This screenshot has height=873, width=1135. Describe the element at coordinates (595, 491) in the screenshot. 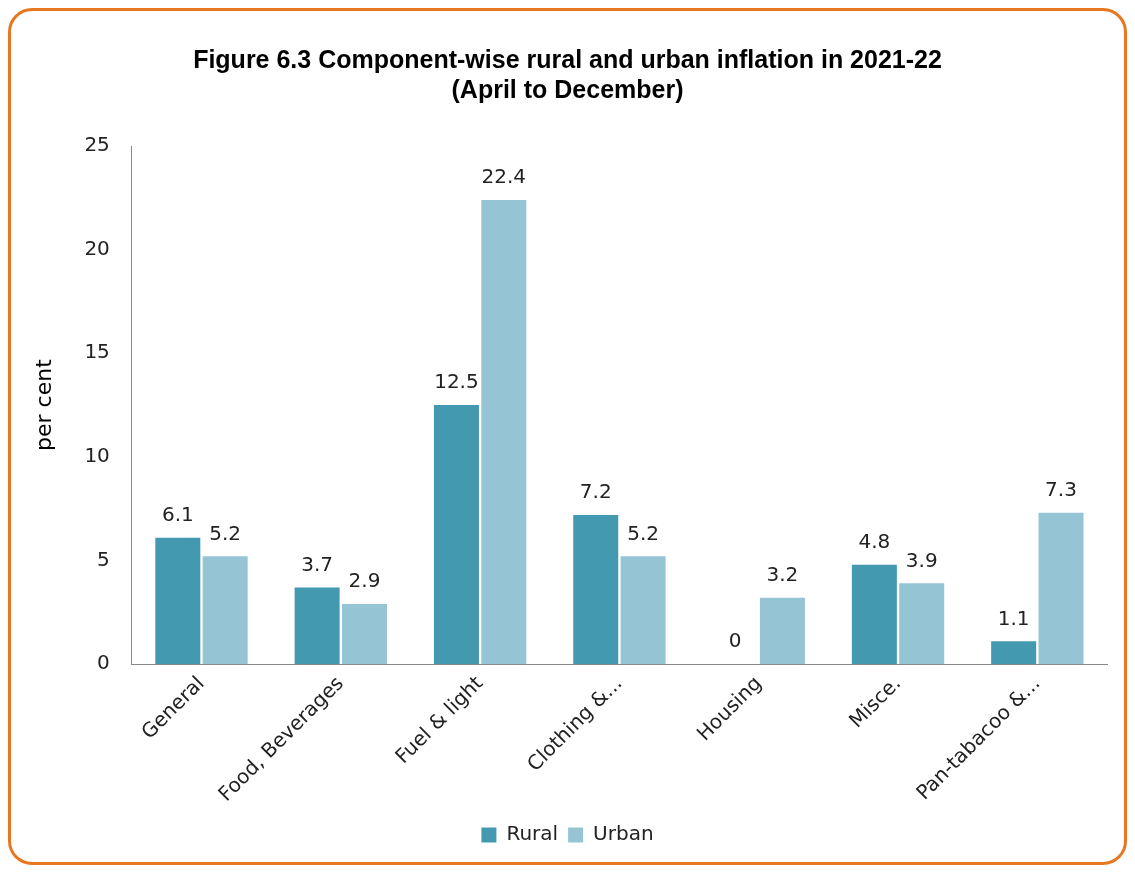

I see `data-label: 7.2` at that location.